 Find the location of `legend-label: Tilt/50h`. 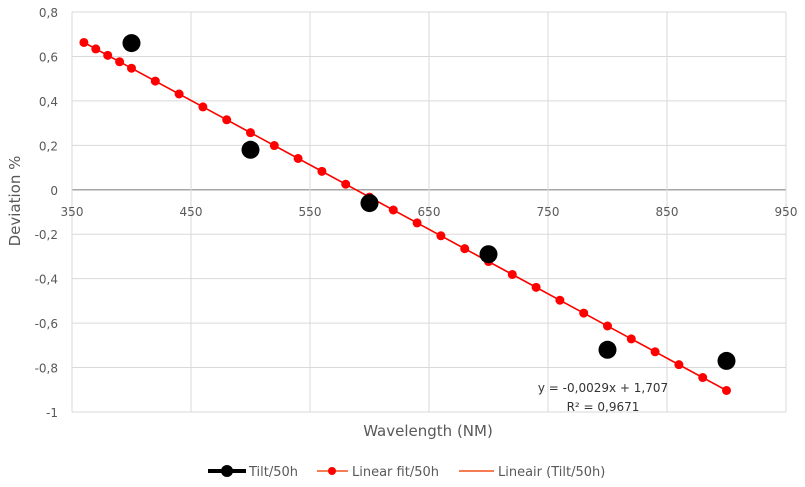

legend-label: Tilt/50h is located at coordinates (273, 472).